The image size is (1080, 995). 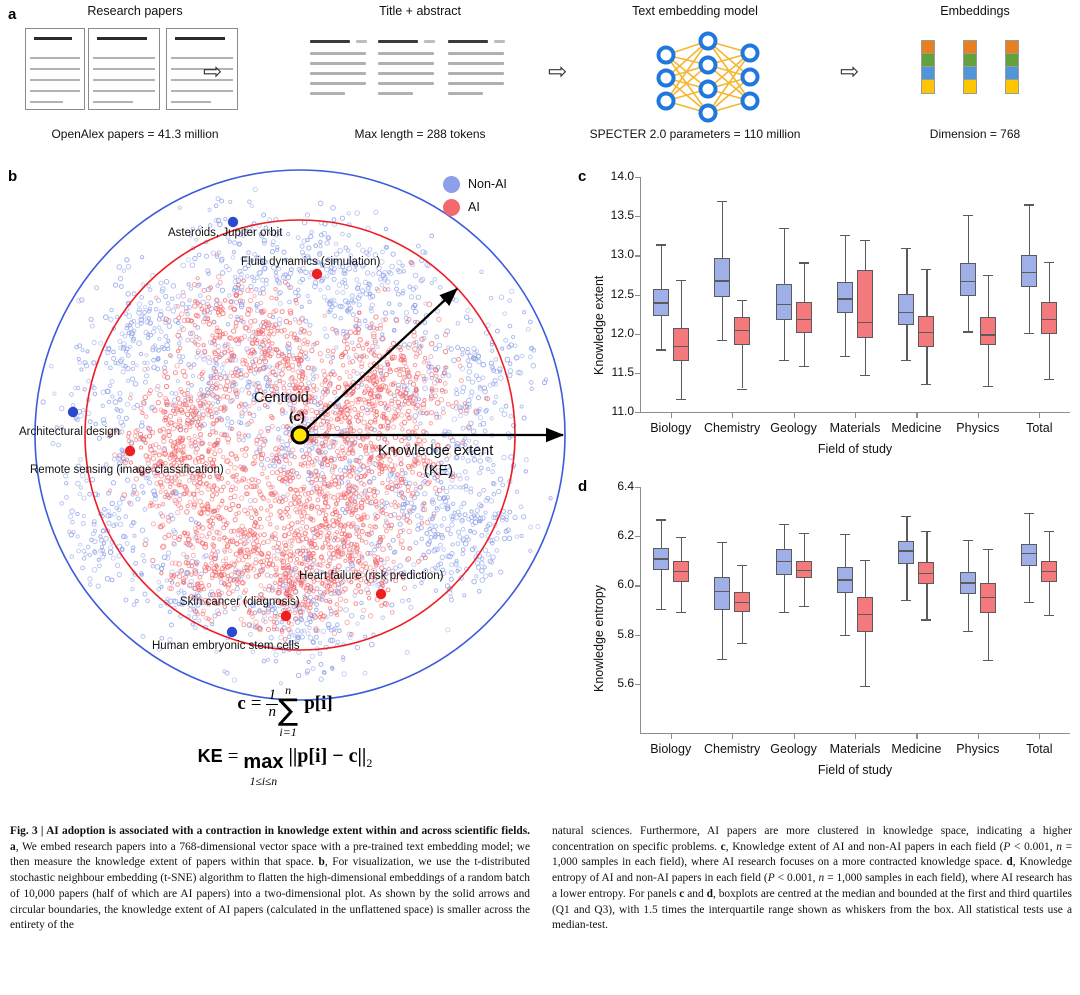 What do you see at coordinates (845, 636) in the screenshot?
I see `whisker-cap-lower` at bounding box center [845, 636].